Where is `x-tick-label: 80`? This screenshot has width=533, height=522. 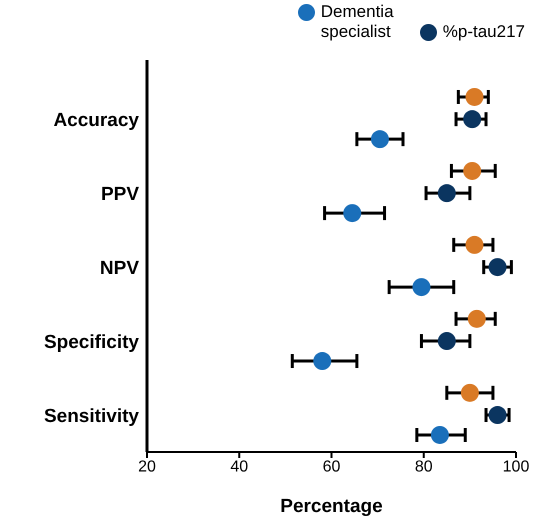 x-tick-label: 80 is located at coordinates (423, 467).